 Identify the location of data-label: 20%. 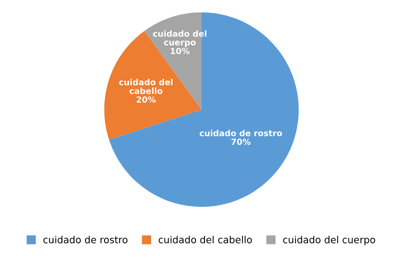
(146, 99).